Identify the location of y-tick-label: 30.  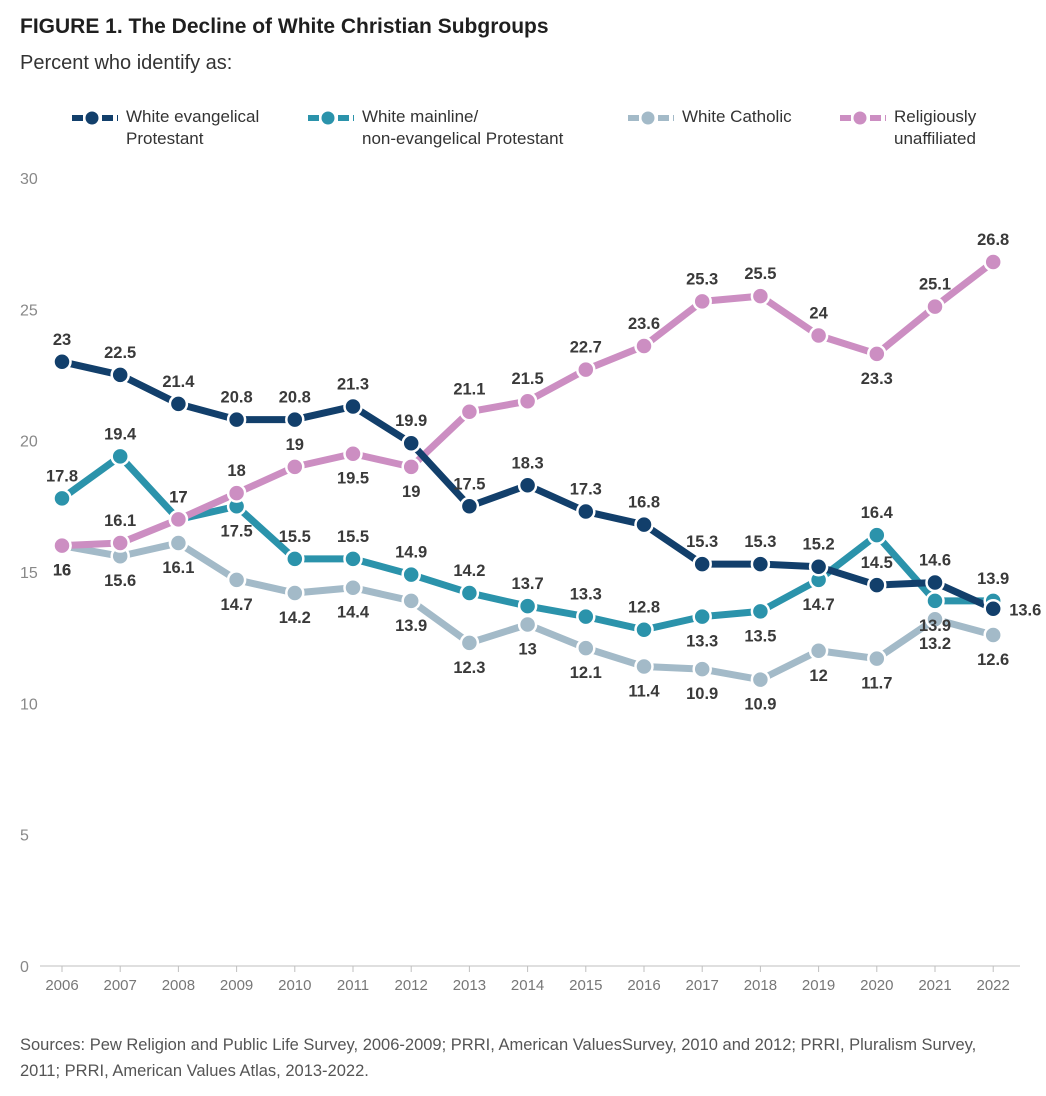
(29, 179).